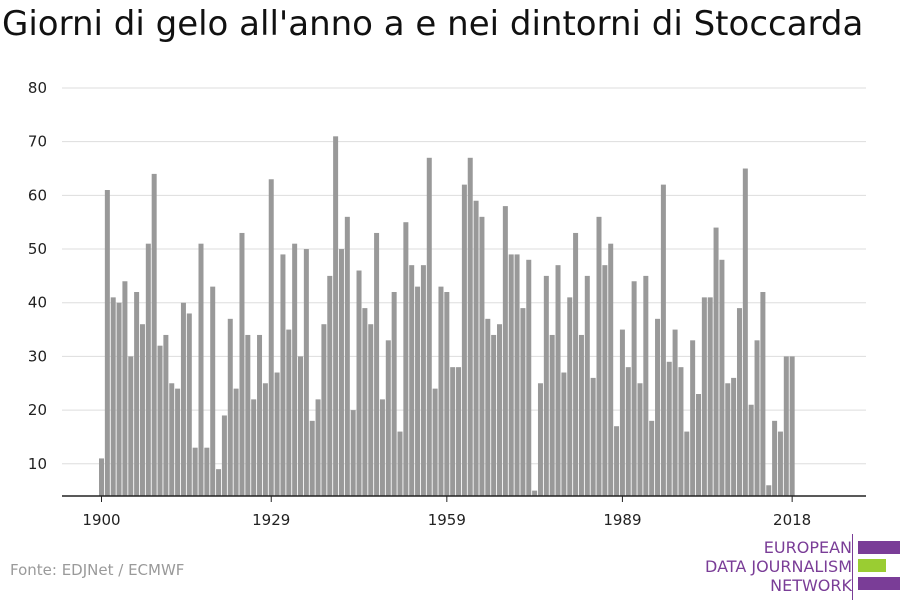  I want to click on bar-1928, so click(265, 439).